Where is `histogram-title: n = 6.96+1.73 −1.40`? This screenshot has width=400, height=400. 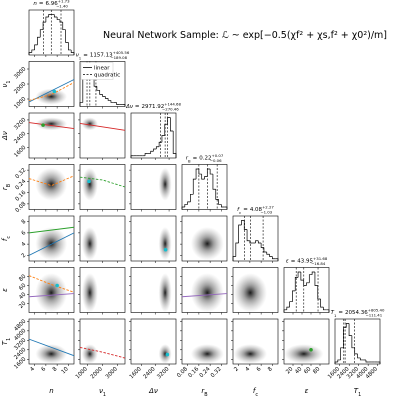
histogram-title: n = 6.96+1.73 −1.40 is located at coordinates (51, 4).